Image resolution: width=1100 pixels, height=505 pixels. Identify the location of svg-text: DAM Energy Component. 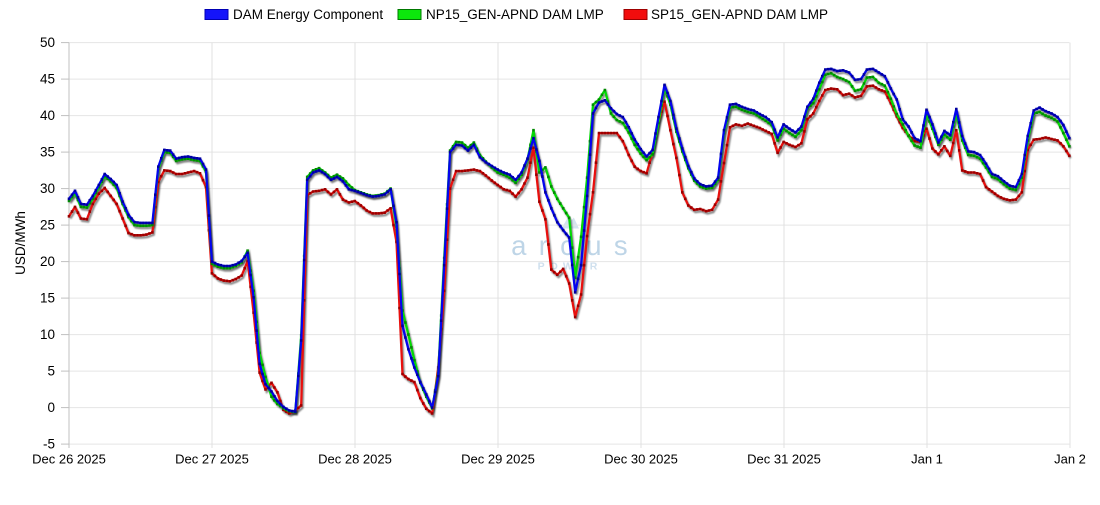
(308, 14).